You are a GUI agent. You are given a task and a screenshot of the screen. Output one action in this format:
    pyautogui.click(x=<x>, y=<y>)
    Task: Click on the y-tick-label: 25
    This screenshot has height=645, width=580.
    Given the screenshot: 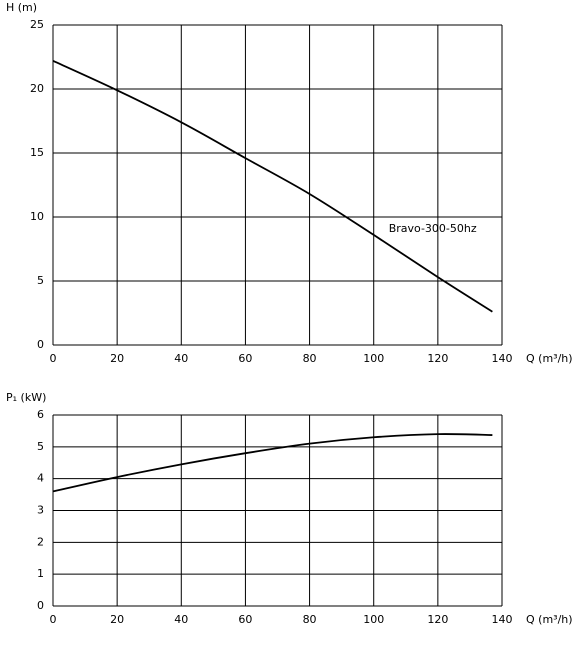 What is the action you would take?
    pyautogui.click(x=37, y=24)
    